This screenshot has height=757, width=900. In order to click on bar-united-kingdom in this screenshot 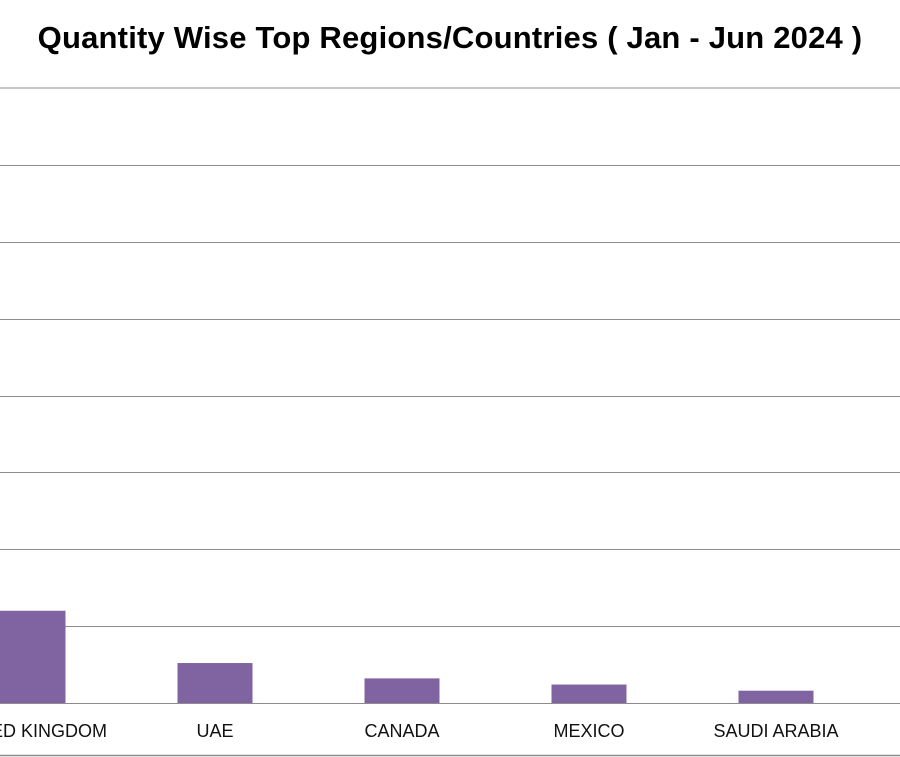, I will do `click(33, 656)`.